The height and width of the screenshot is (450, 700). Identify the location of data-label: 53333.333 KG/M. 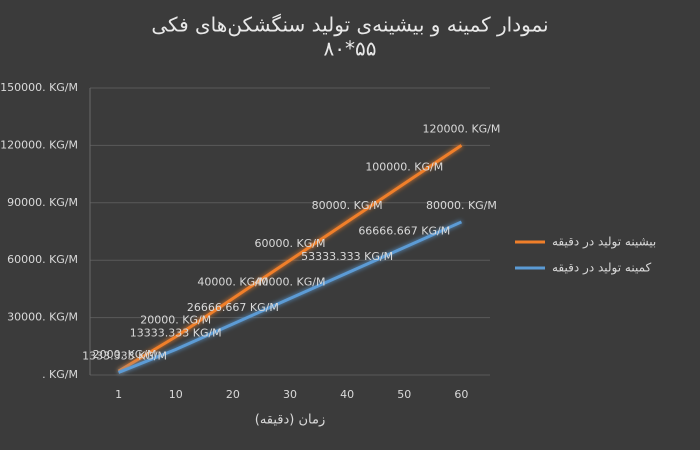
(347, 256).